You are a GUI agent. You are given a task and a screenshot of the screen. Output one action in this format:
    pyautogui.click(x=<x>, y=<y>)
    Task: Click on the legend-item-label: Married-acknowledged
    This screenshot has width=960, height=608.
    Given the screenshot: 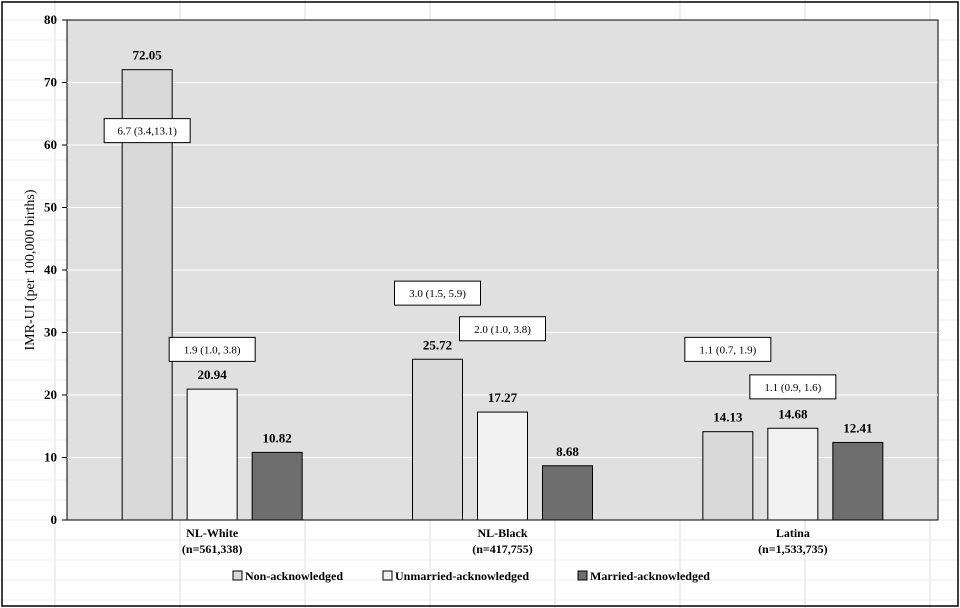 What is the action you would take?
    pyautogui.click(x=650, y=576)
    